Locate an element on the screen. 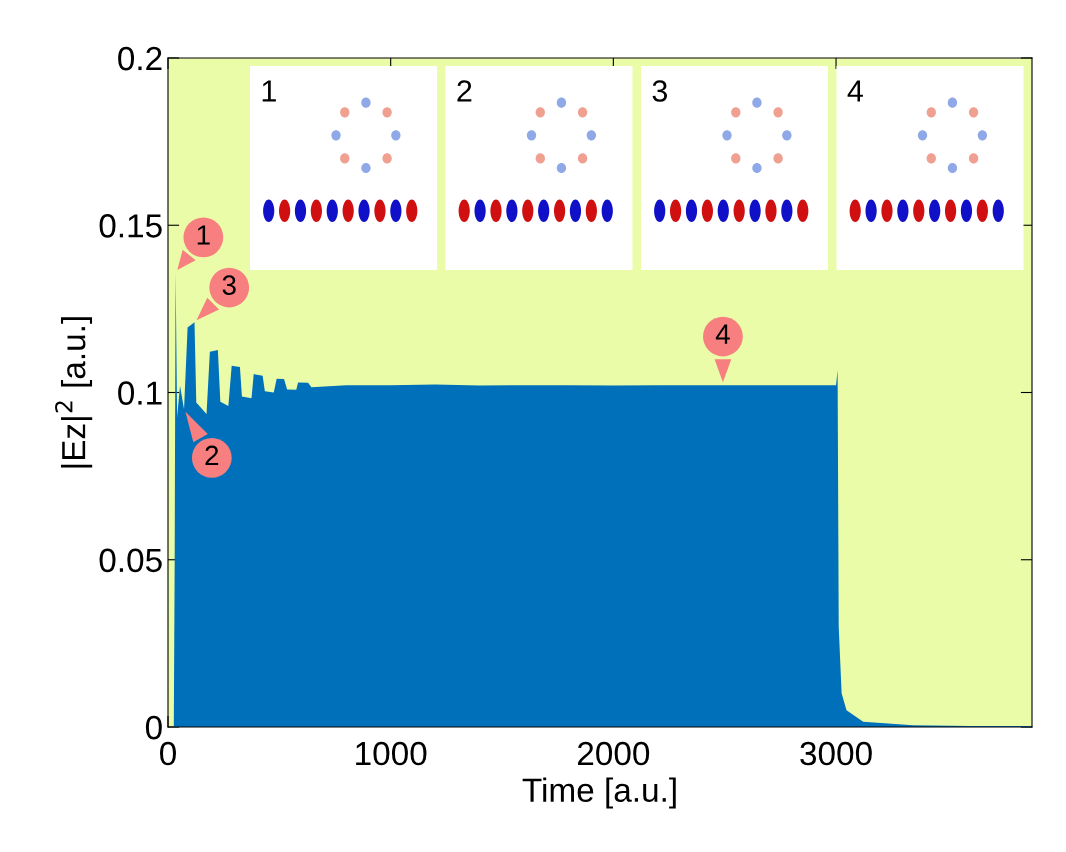 This screenshot has width=1066, height=852. x-tick-label: 2000 is located at coordinates (613, 753).